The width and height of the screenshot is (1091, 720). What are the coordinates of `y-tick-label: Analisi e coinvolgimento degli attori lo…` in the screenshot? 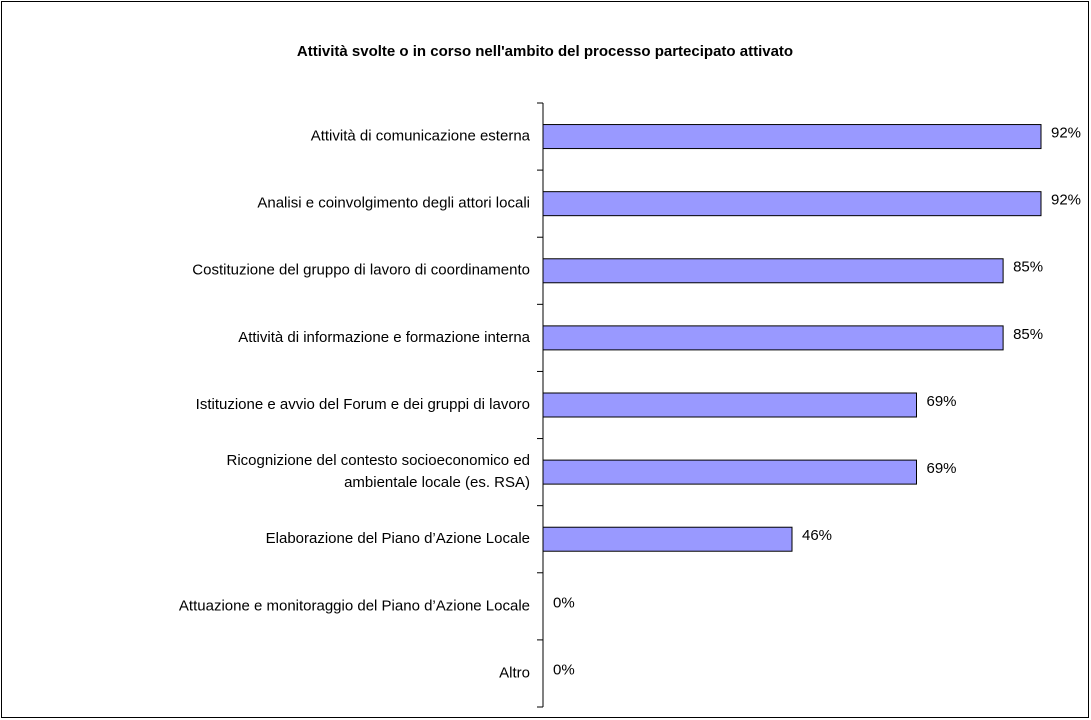 It's located at (393, 203).